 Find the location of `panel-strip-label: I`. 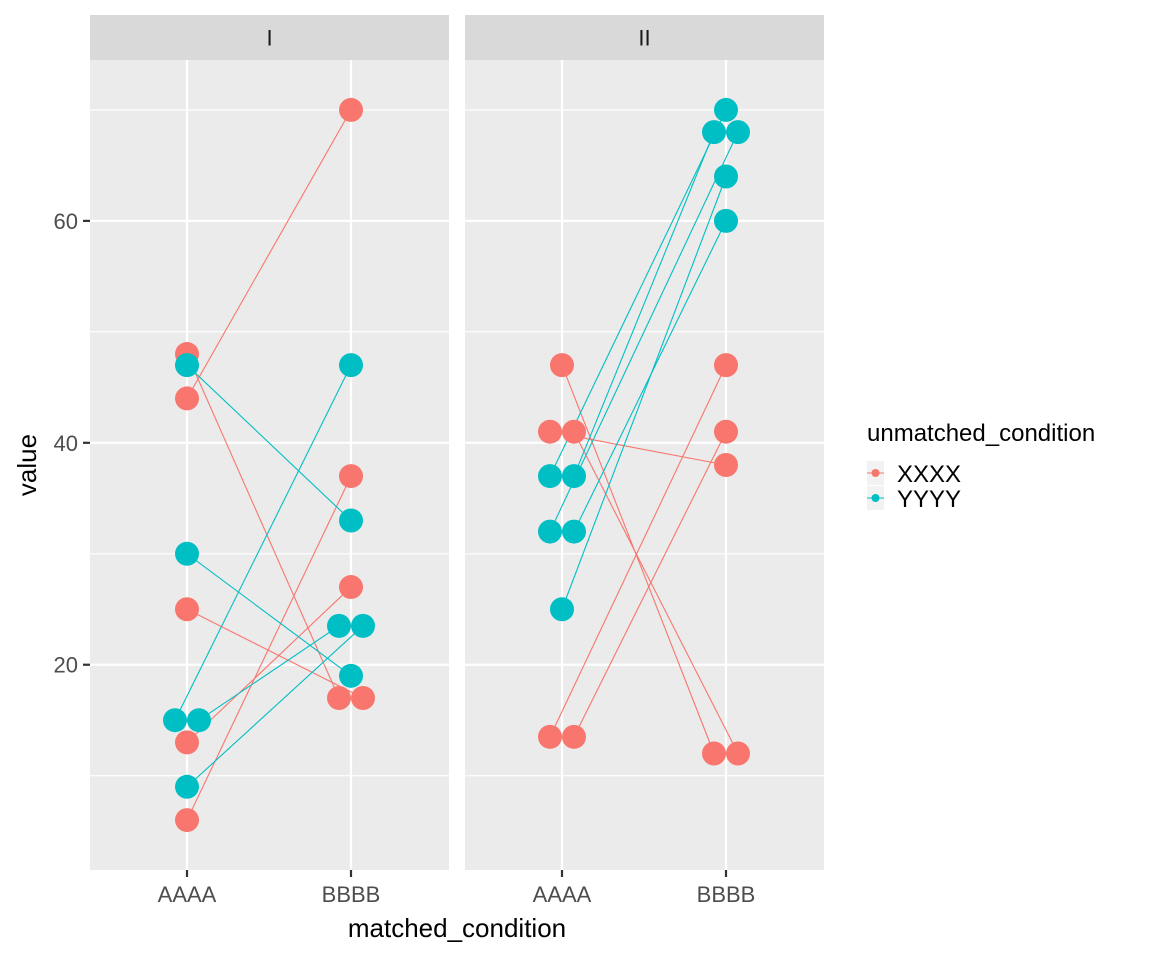

panel-strip-label: I is located at coordinates (269, 38).